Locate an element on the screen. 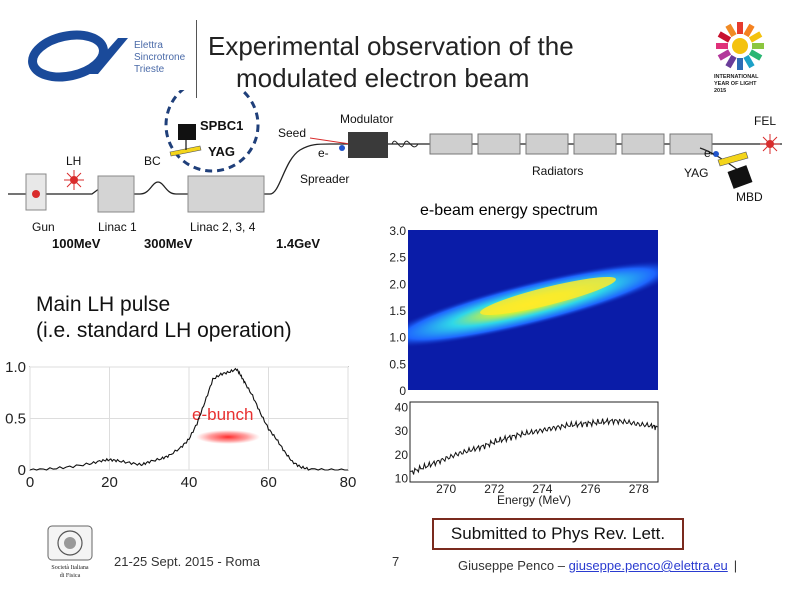  e-bunch-label: e-bunch is located at coordinates (222, 414).